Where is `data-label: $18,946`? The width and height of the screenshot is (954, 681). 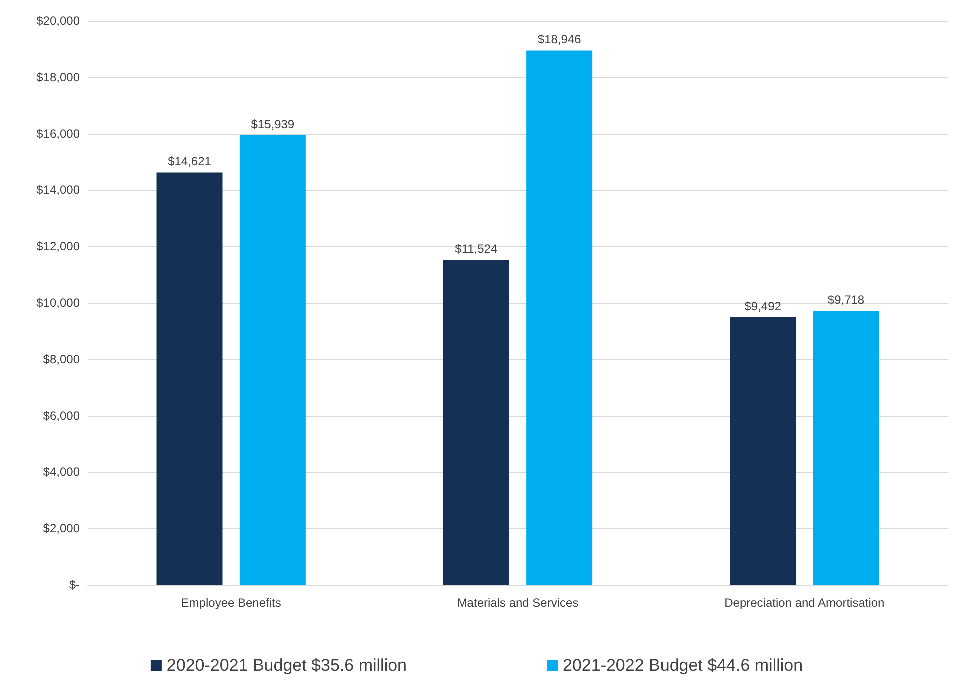 data-label: $18,946 is located at coordinates (560, 39).